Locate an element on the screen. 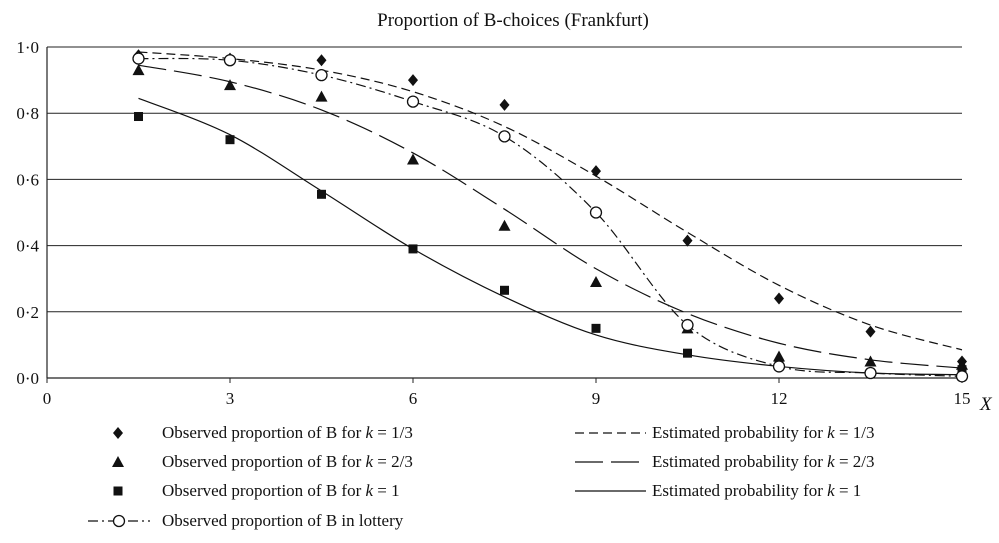 The width and height of the screenshot is (999, 543). legend-label: Estimated probability for k = 1 is located at coordinates (756, 490).